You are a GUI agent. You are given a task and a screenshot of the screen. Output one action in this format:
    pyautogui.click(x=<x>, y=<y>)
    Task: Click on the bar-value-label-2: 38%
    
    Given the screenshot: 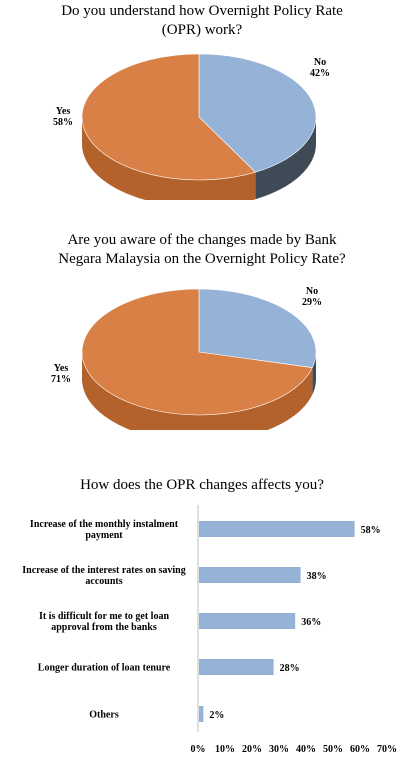 What is the action you would take?
    pyautogui.click(x=317, y=576)
    